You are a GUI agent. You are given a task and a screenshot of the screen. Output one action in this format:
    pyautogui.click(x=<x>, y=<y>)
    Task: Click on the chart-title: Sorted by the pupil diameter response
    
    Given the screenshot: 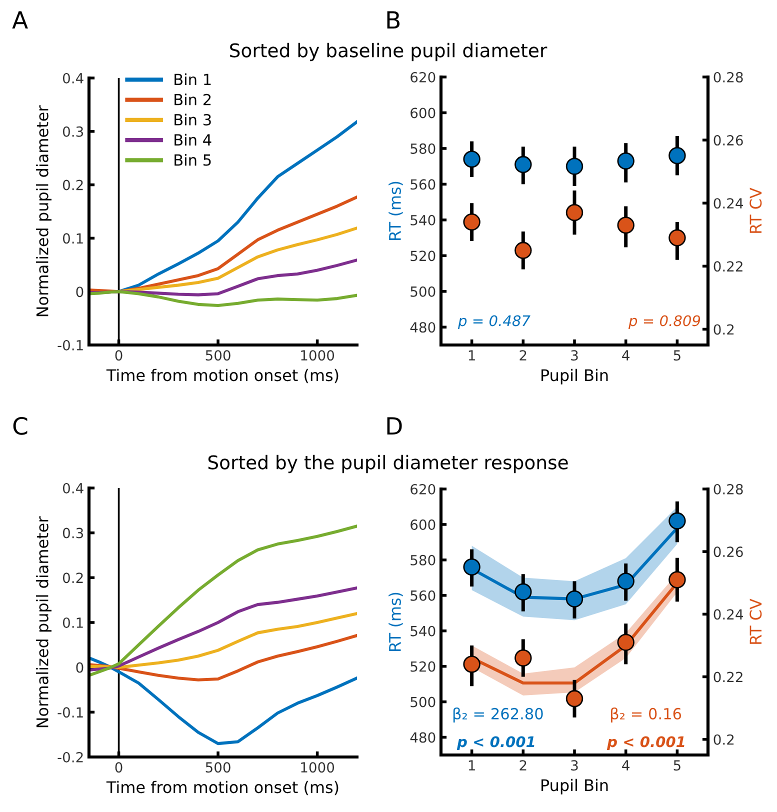 What is the action you would take?
    pyautogui.click(x=388, y=464)
    